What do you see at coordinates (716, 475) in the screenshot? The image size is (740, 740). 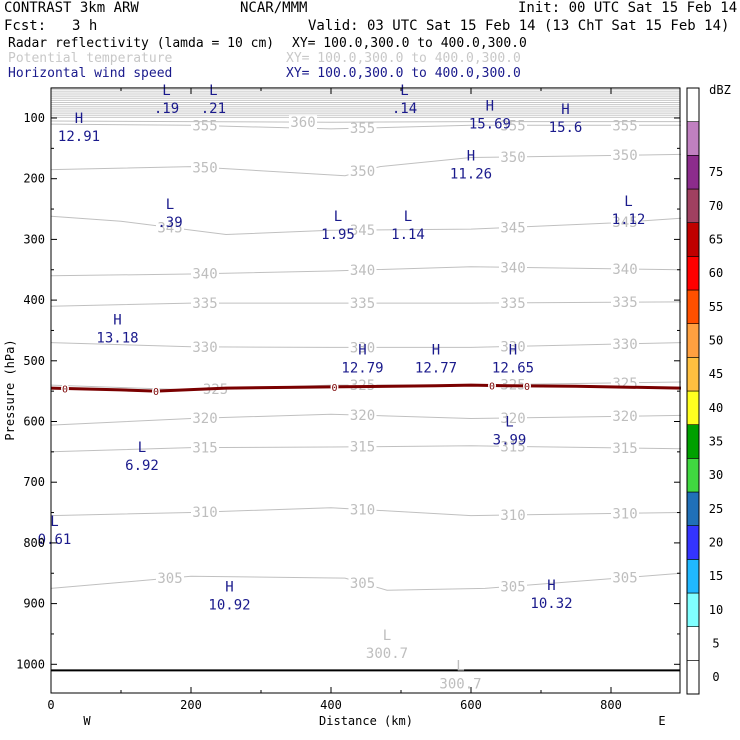 I see `colorbar-label: 30` at bounding box center [716, 475].